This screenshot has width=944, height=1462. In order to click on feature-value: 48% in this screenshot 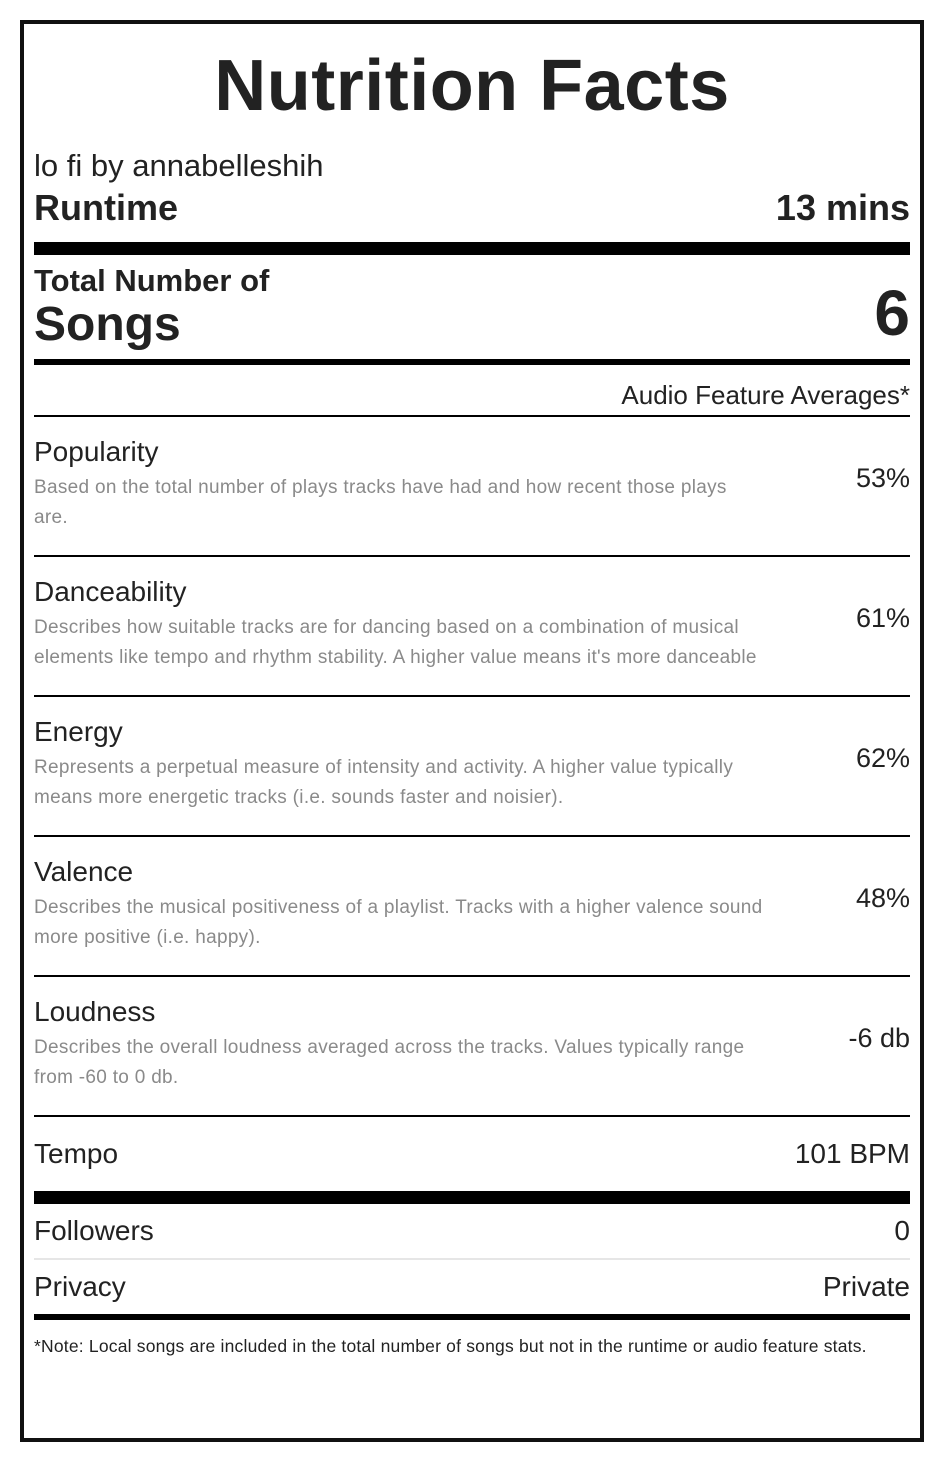, I will do `click(882, 898)`.